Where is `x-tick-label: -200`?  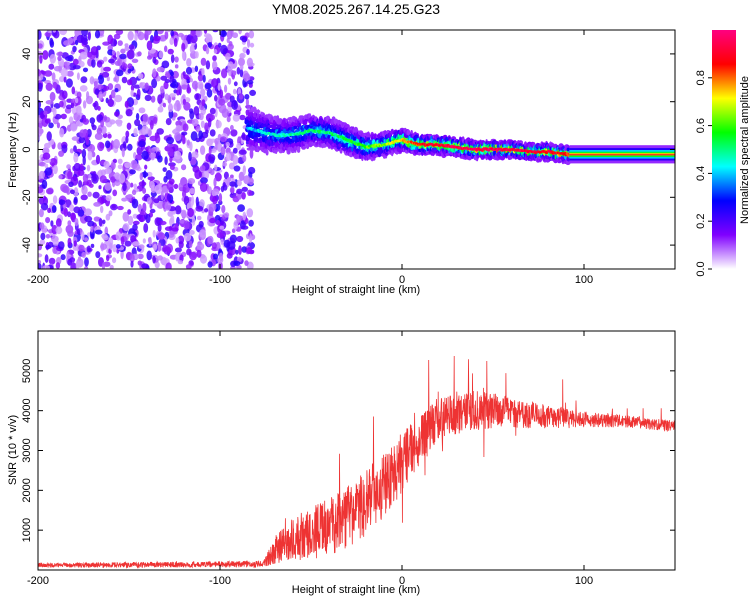
x-tick-label: -200 is located at coordinates (38, 581).